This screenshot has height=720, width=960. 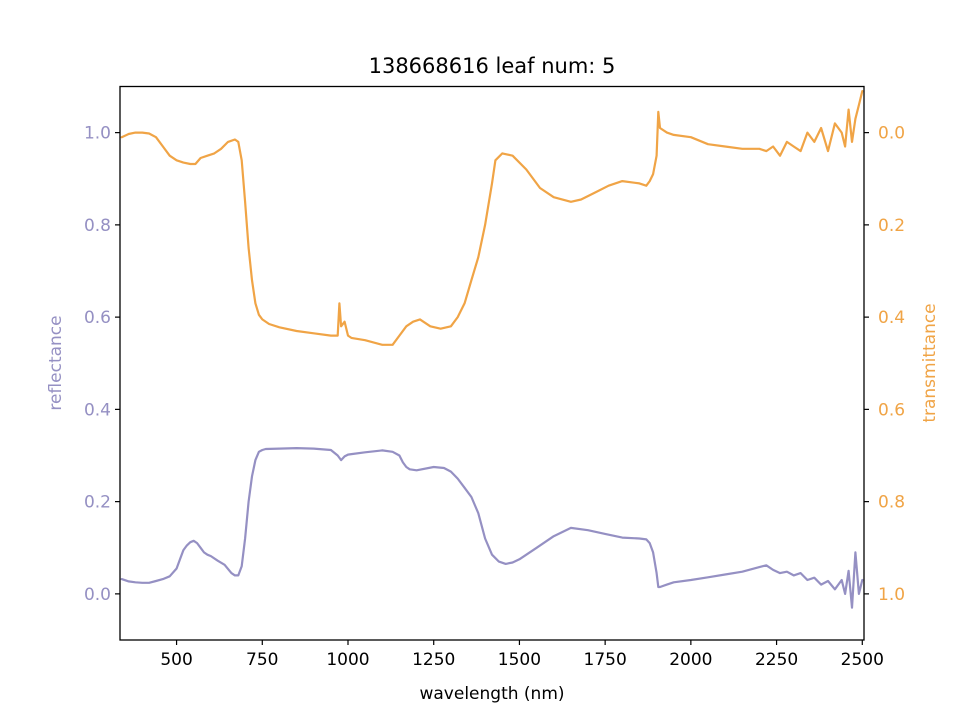 What do you see at coordinates (891, 134) in the screenshot?
I see `right-tick-label: 0.0` at bounding box center [891, 134].